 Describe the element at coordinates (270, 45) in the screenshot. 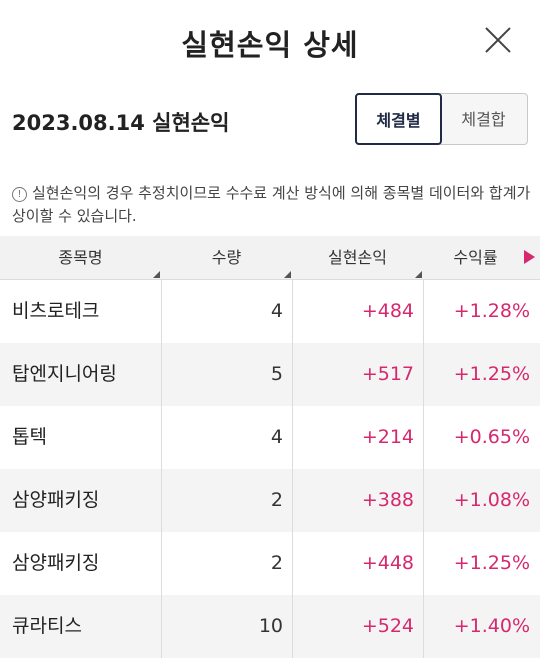

I see `page-title: 실현손익 상세` at that location.